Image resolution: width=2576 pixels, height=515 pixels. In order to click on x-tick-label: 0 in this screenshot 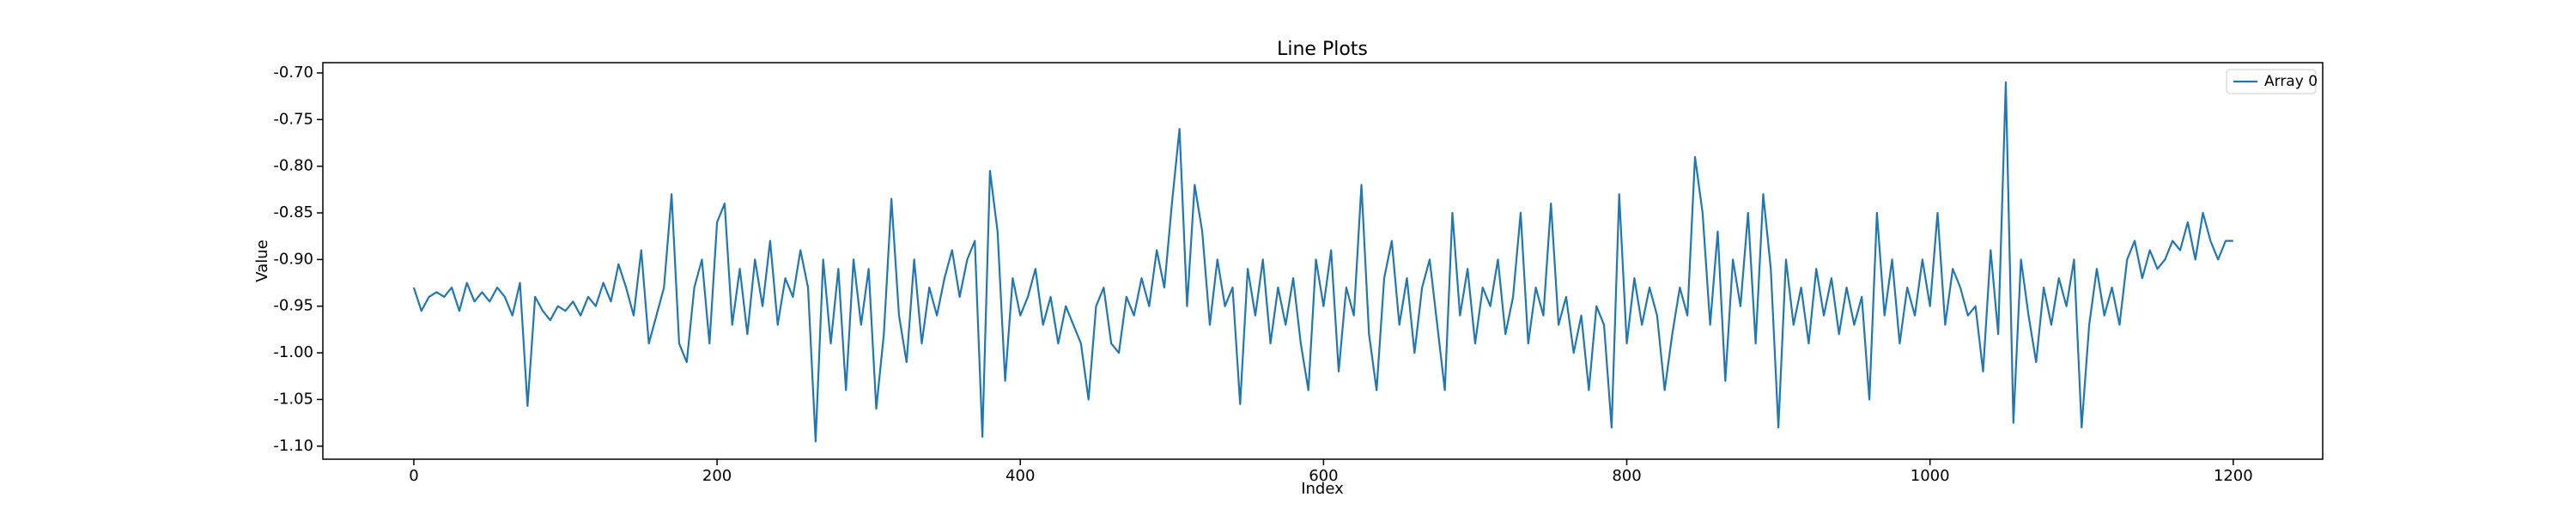, I will do `click(413, 476)`.